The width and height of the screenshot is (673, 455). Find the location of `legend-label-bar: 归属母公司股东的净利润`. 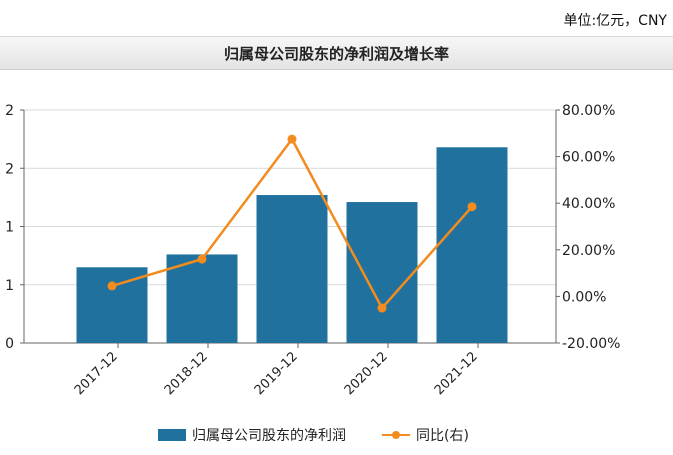

legend-label-bar: 归属母公司股东的净利润 is located at coordinates (269, 436).